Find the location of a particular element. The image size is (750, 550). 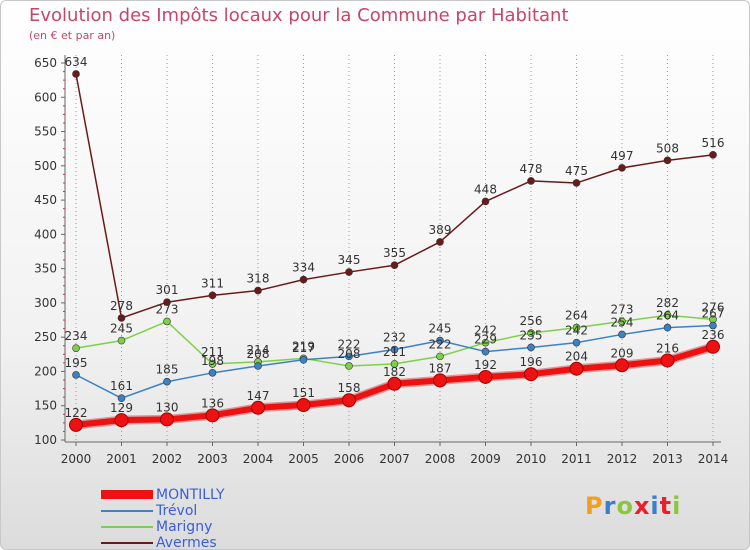

x-tick-label: 2000 is located at coordinates (76, 459).